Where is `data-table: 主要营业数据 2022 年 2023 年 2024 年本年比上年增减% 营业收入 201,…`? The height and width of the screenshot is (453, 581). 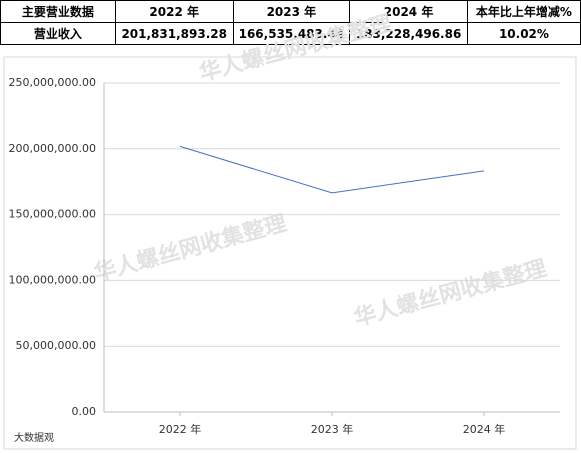
data-table: 主要营业数据 2022 年 2023 年 2024 年本年比上年增减% 营业收入 201,… is located at coordinates (290, 22).